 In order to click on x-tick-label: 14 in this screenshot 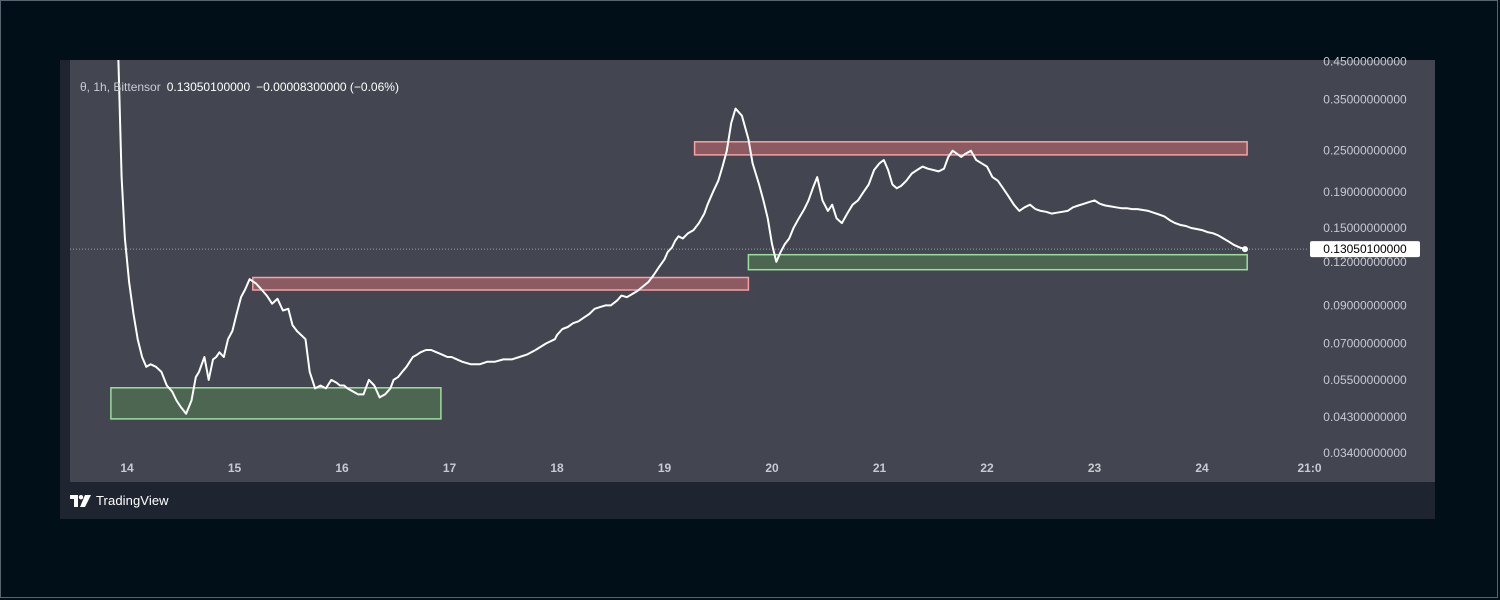, I will do `click(127, 468)`.